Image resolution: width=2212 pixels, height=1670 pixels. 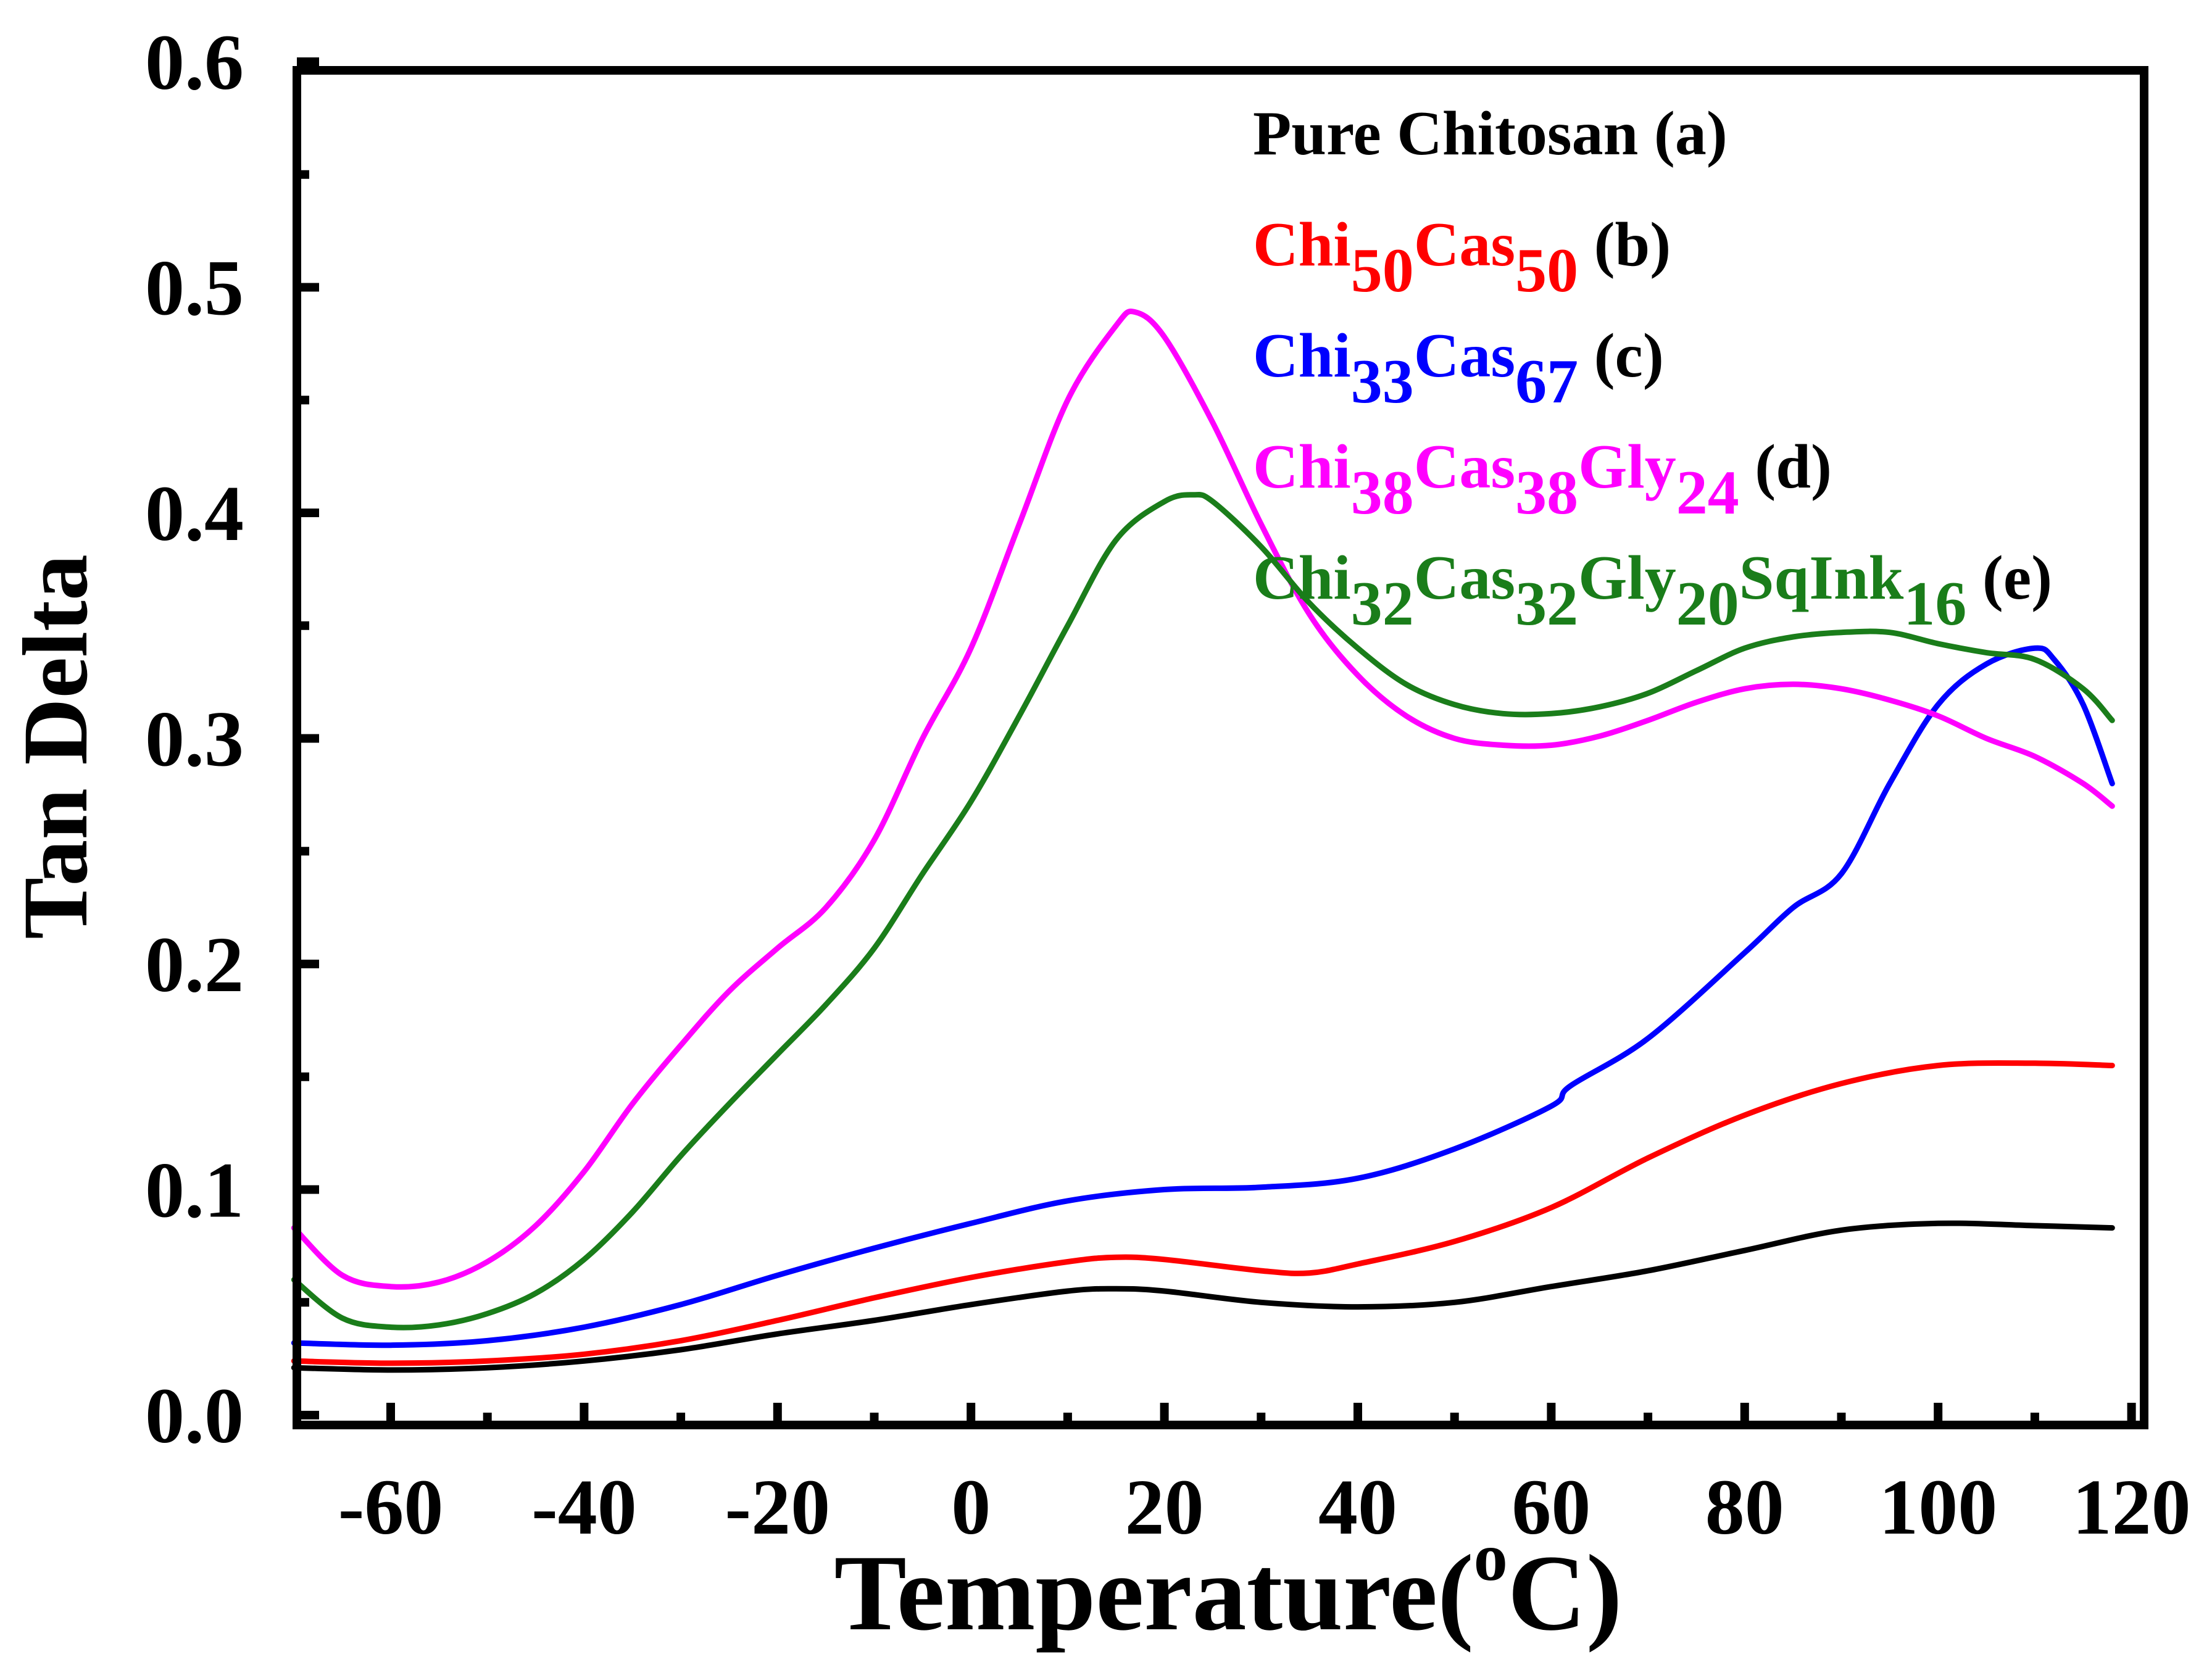 I want to click on legend-entry-a: Pure Chitosan (a), so click(x=1490, y=133).